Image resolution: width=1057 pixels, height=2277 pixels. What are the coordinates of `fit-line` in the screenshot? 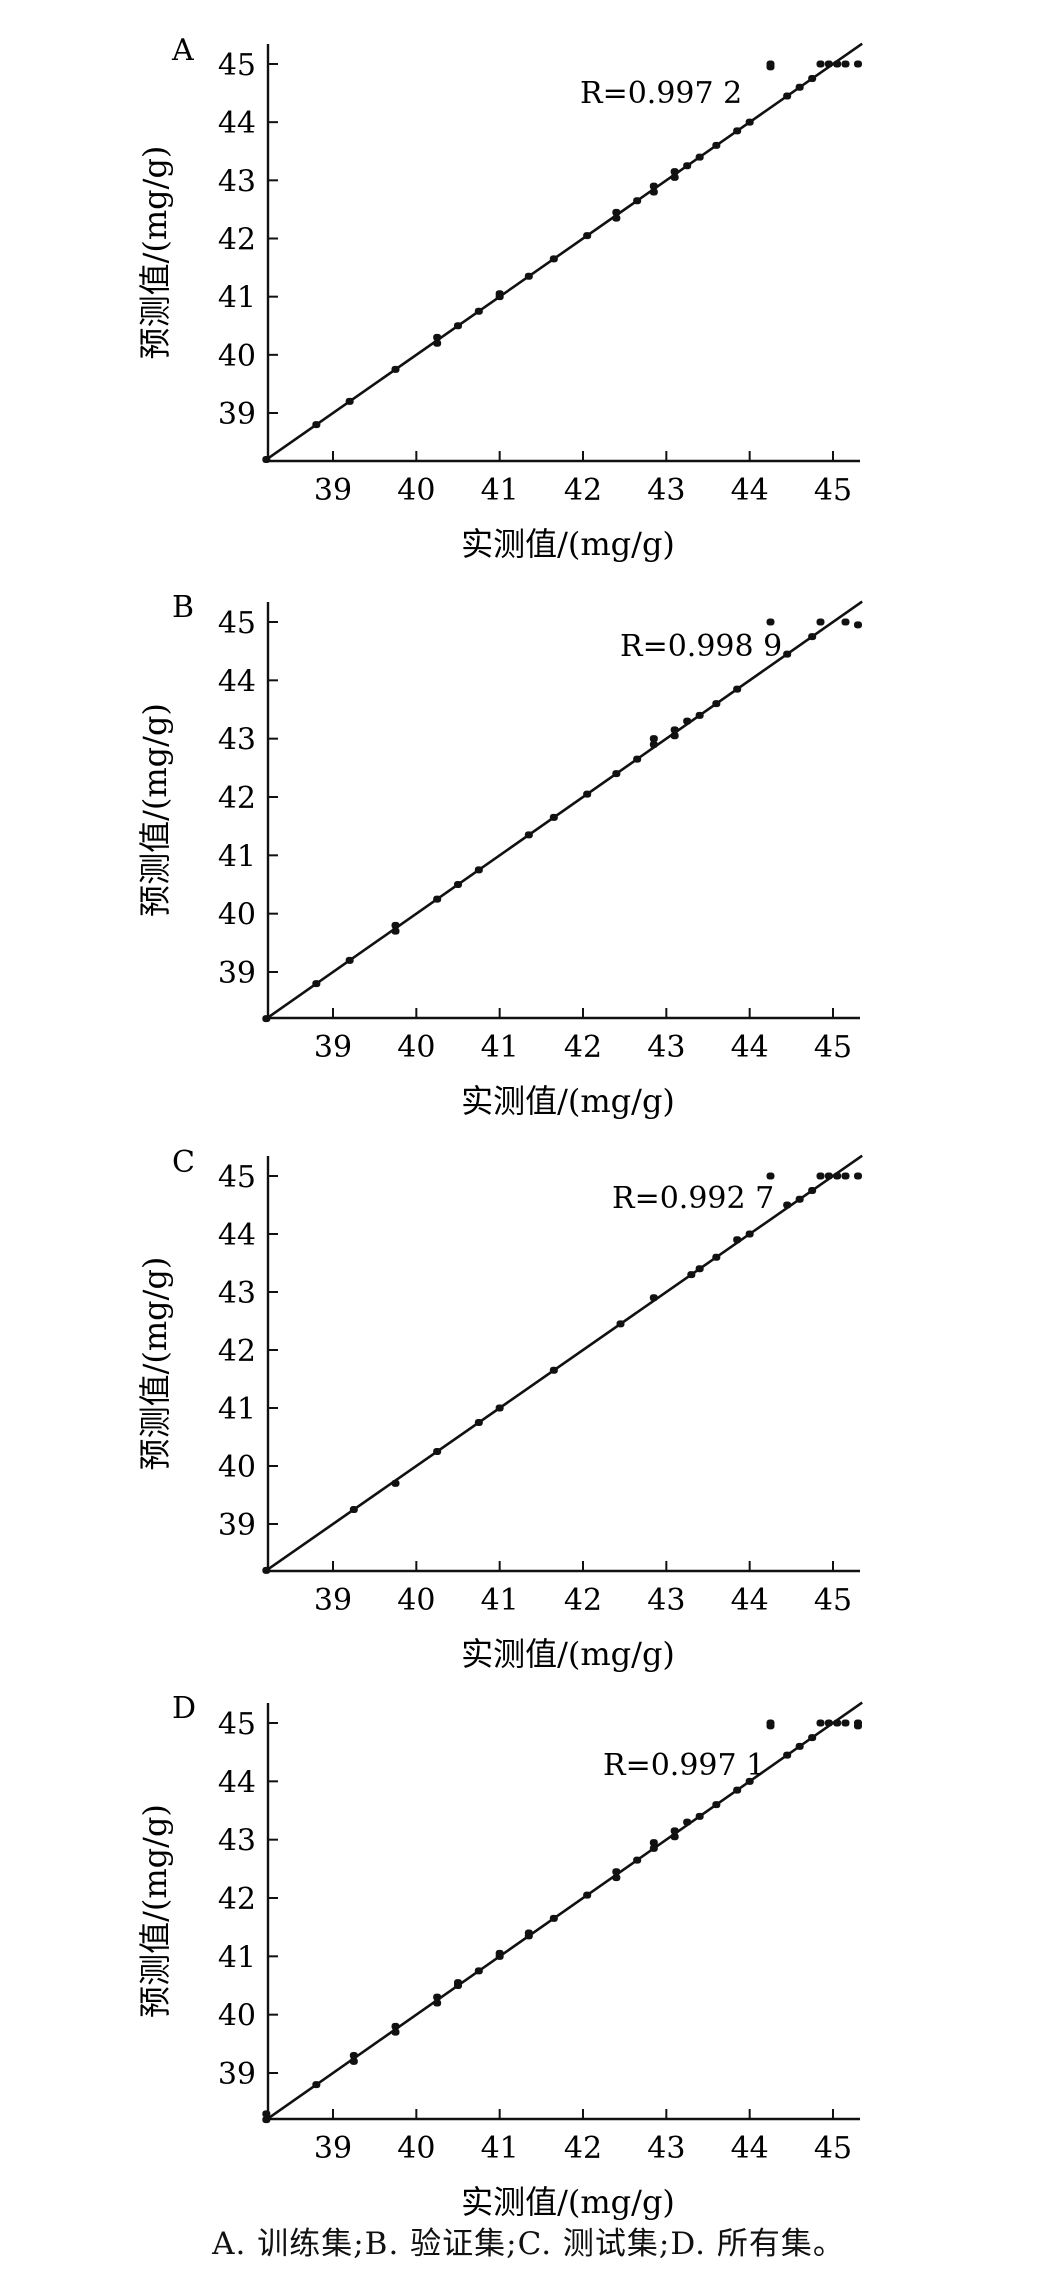 It's located at (564, 810).